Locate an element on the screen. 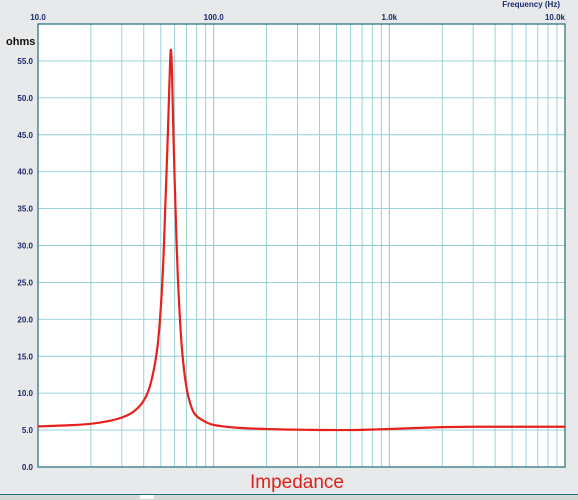 This screenshot has height=500, width=578. x-tick-label: 10.0k is located at coordinates (555, 17).